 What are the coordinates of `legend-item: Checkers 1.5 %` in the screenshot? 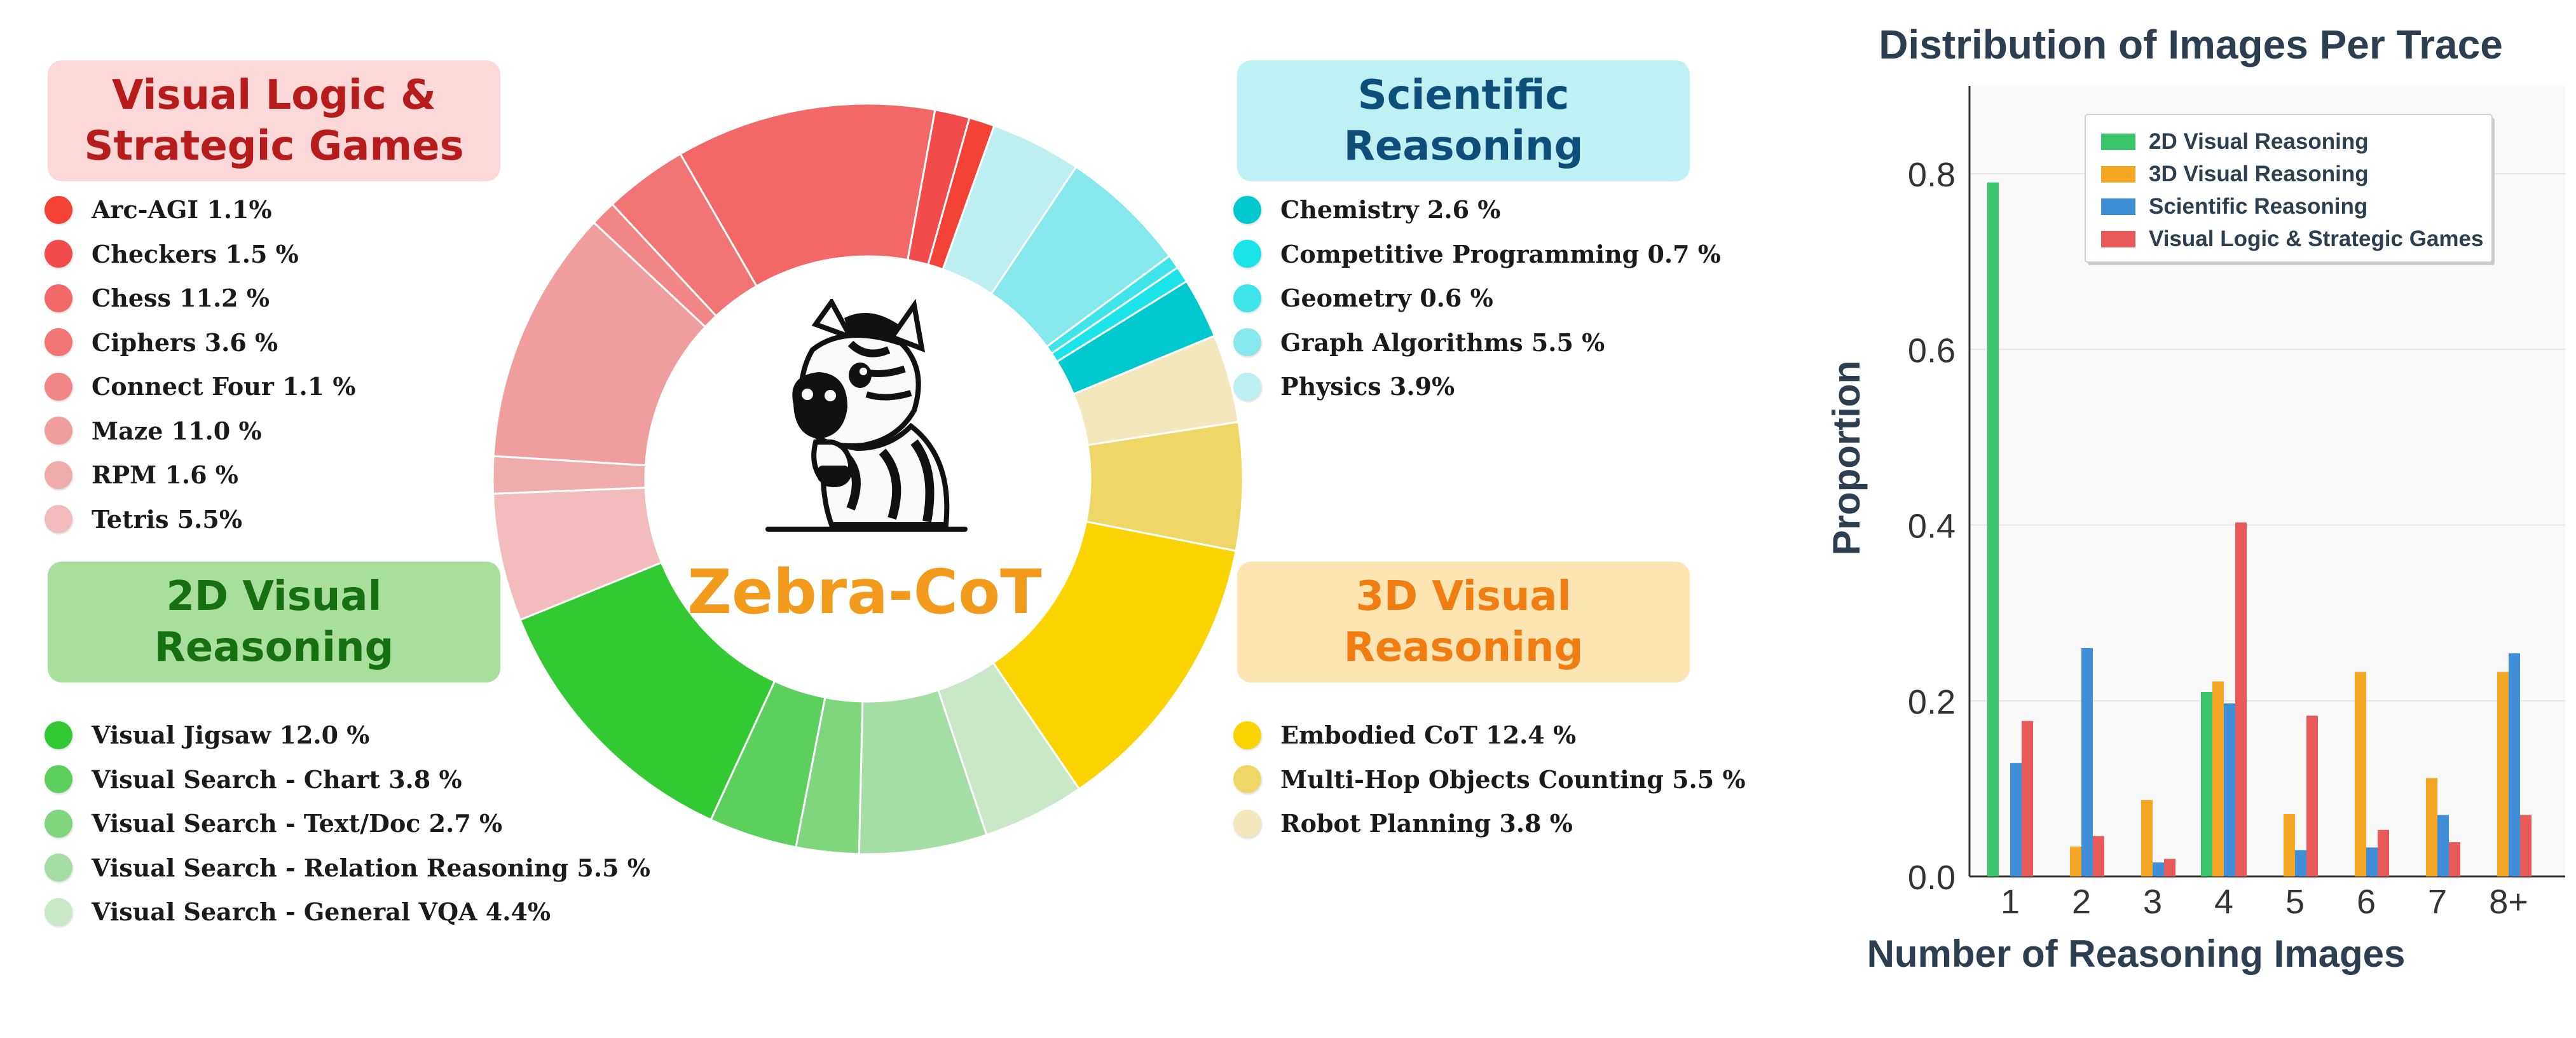 It's located at (201, 254).